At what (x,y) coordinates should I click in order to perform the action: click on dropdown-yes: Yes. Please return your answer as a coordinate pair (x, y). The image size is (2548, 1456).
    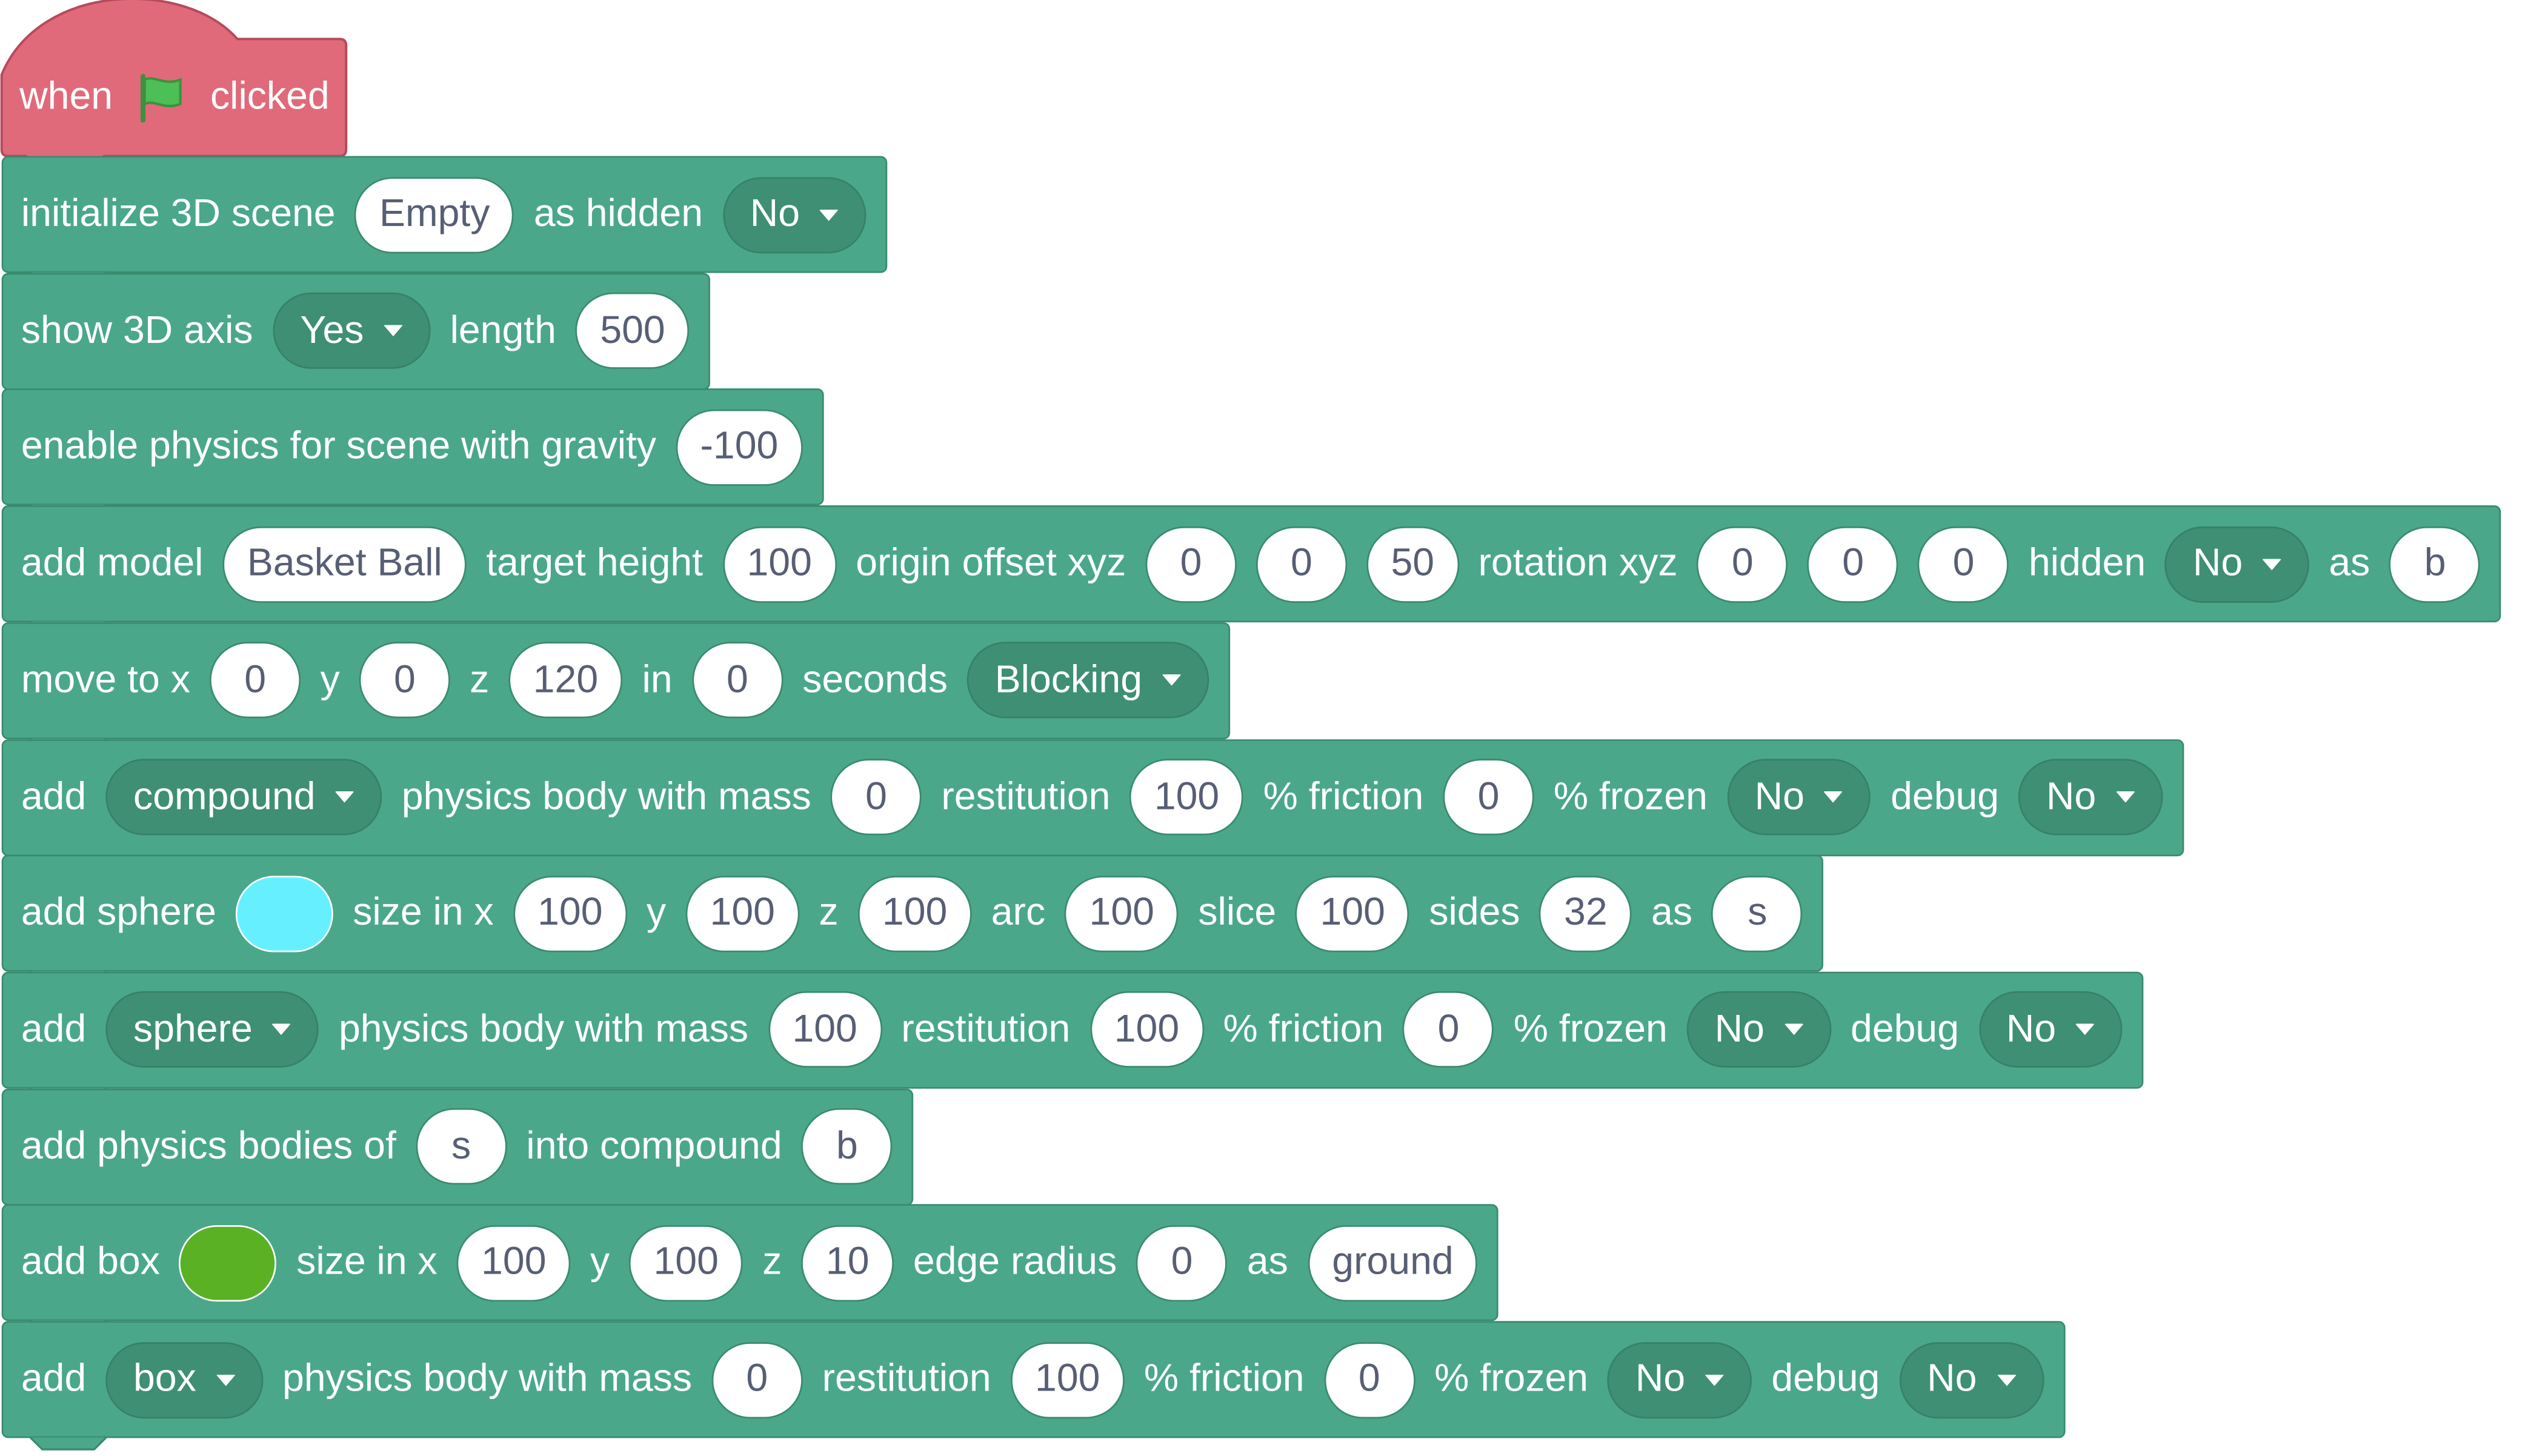
    Looking at the image, I should click on (351, 331).